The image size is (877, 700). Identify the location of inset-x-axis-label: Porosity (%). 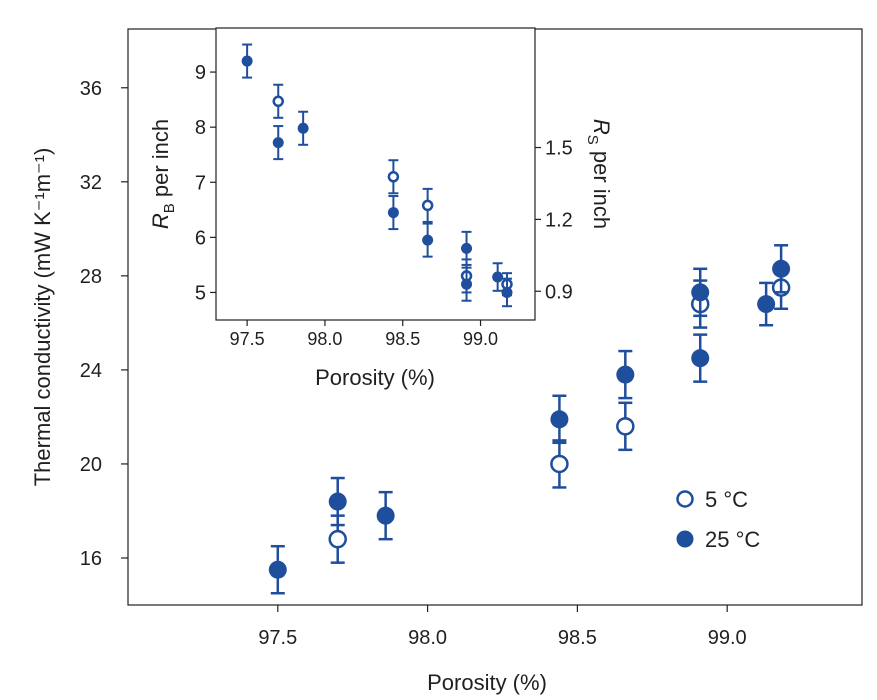
(375, 377).